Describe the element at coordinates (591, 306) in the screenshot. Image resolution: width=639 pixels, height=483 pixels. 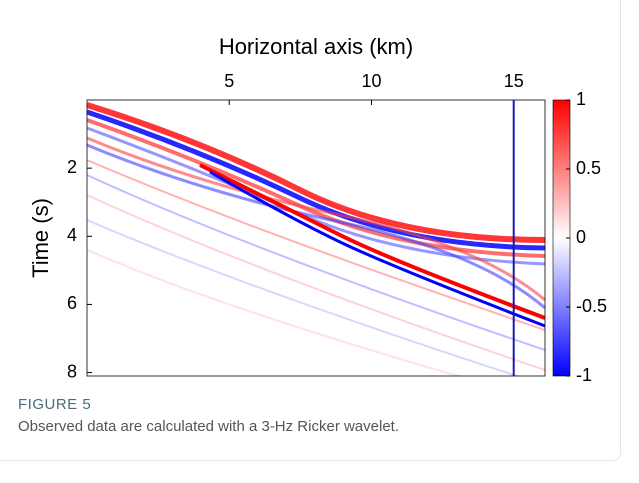
I see `colorbar-tick-label: -0.5` at that location.